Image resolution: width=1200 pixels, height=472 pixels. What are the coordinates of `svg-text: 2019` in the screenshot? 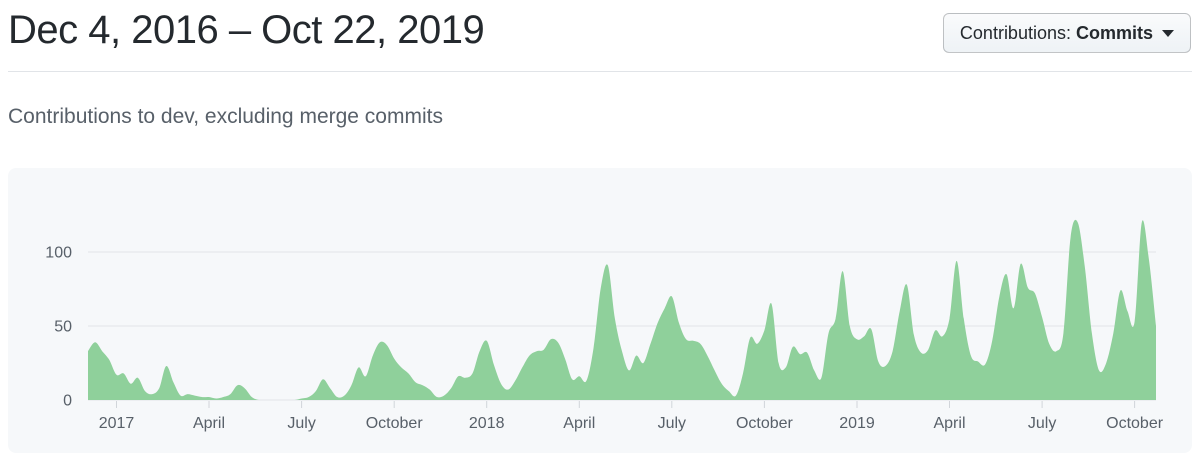 It's located at (857, 423).